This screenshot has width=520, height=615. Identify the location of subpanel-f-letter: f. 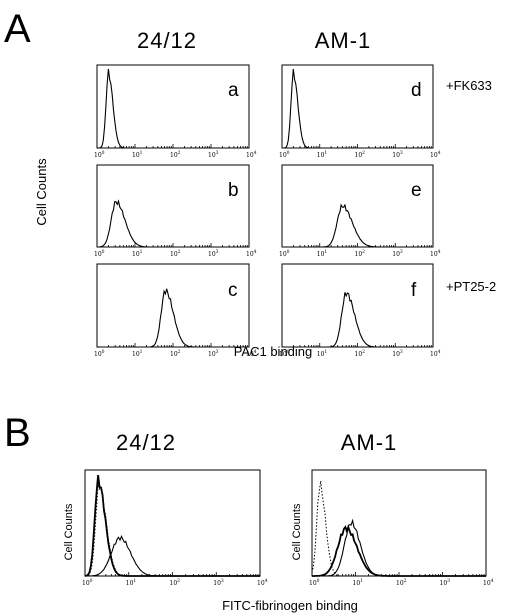
(414, 290).